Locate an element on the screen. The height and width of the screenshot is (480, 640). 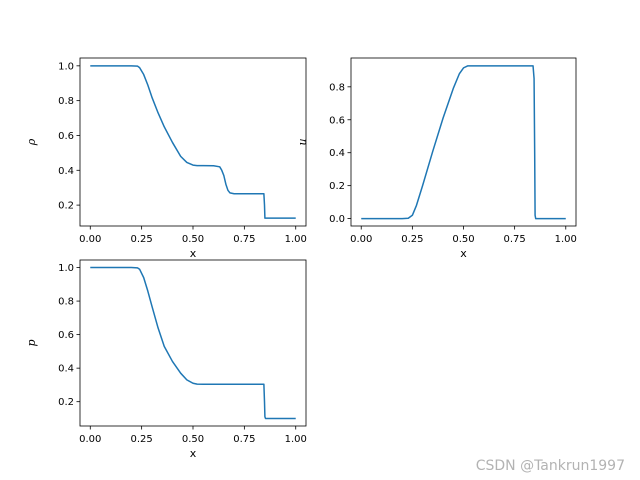
y-tick-label: 0.0 is located at coordinates (337, 219).